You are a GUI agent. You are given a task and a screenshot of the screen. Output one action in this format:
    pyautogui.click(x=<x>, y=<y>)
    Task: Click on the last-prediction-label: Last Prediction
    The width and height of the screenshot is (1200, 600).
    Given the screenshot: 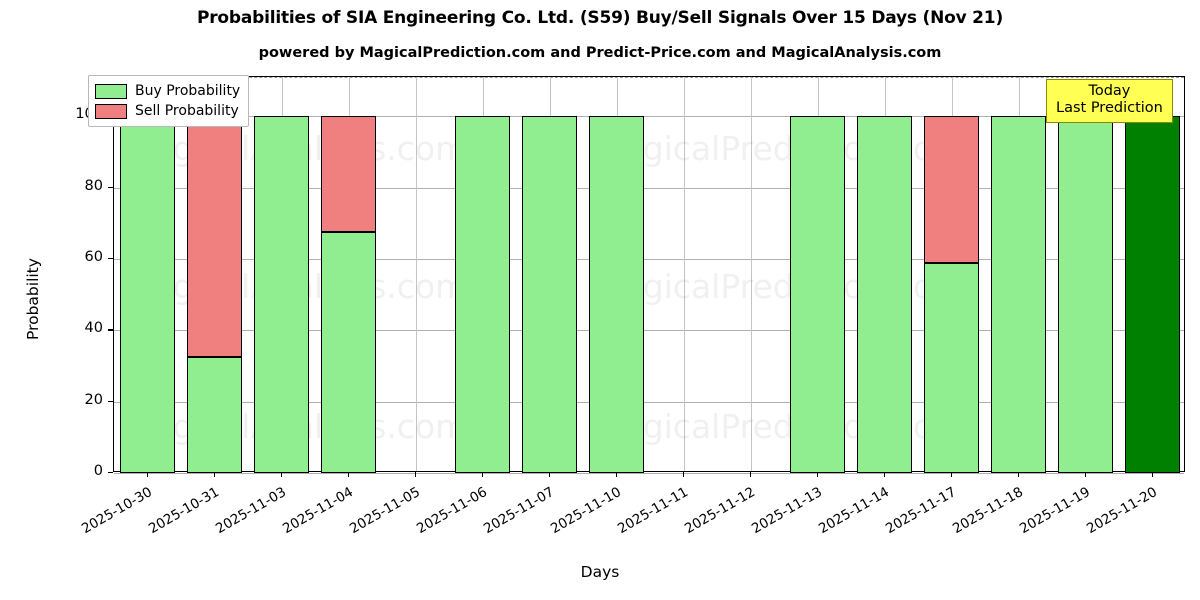 What is the action you would take?
    pyautogui.click(x=1109, y=108)
    